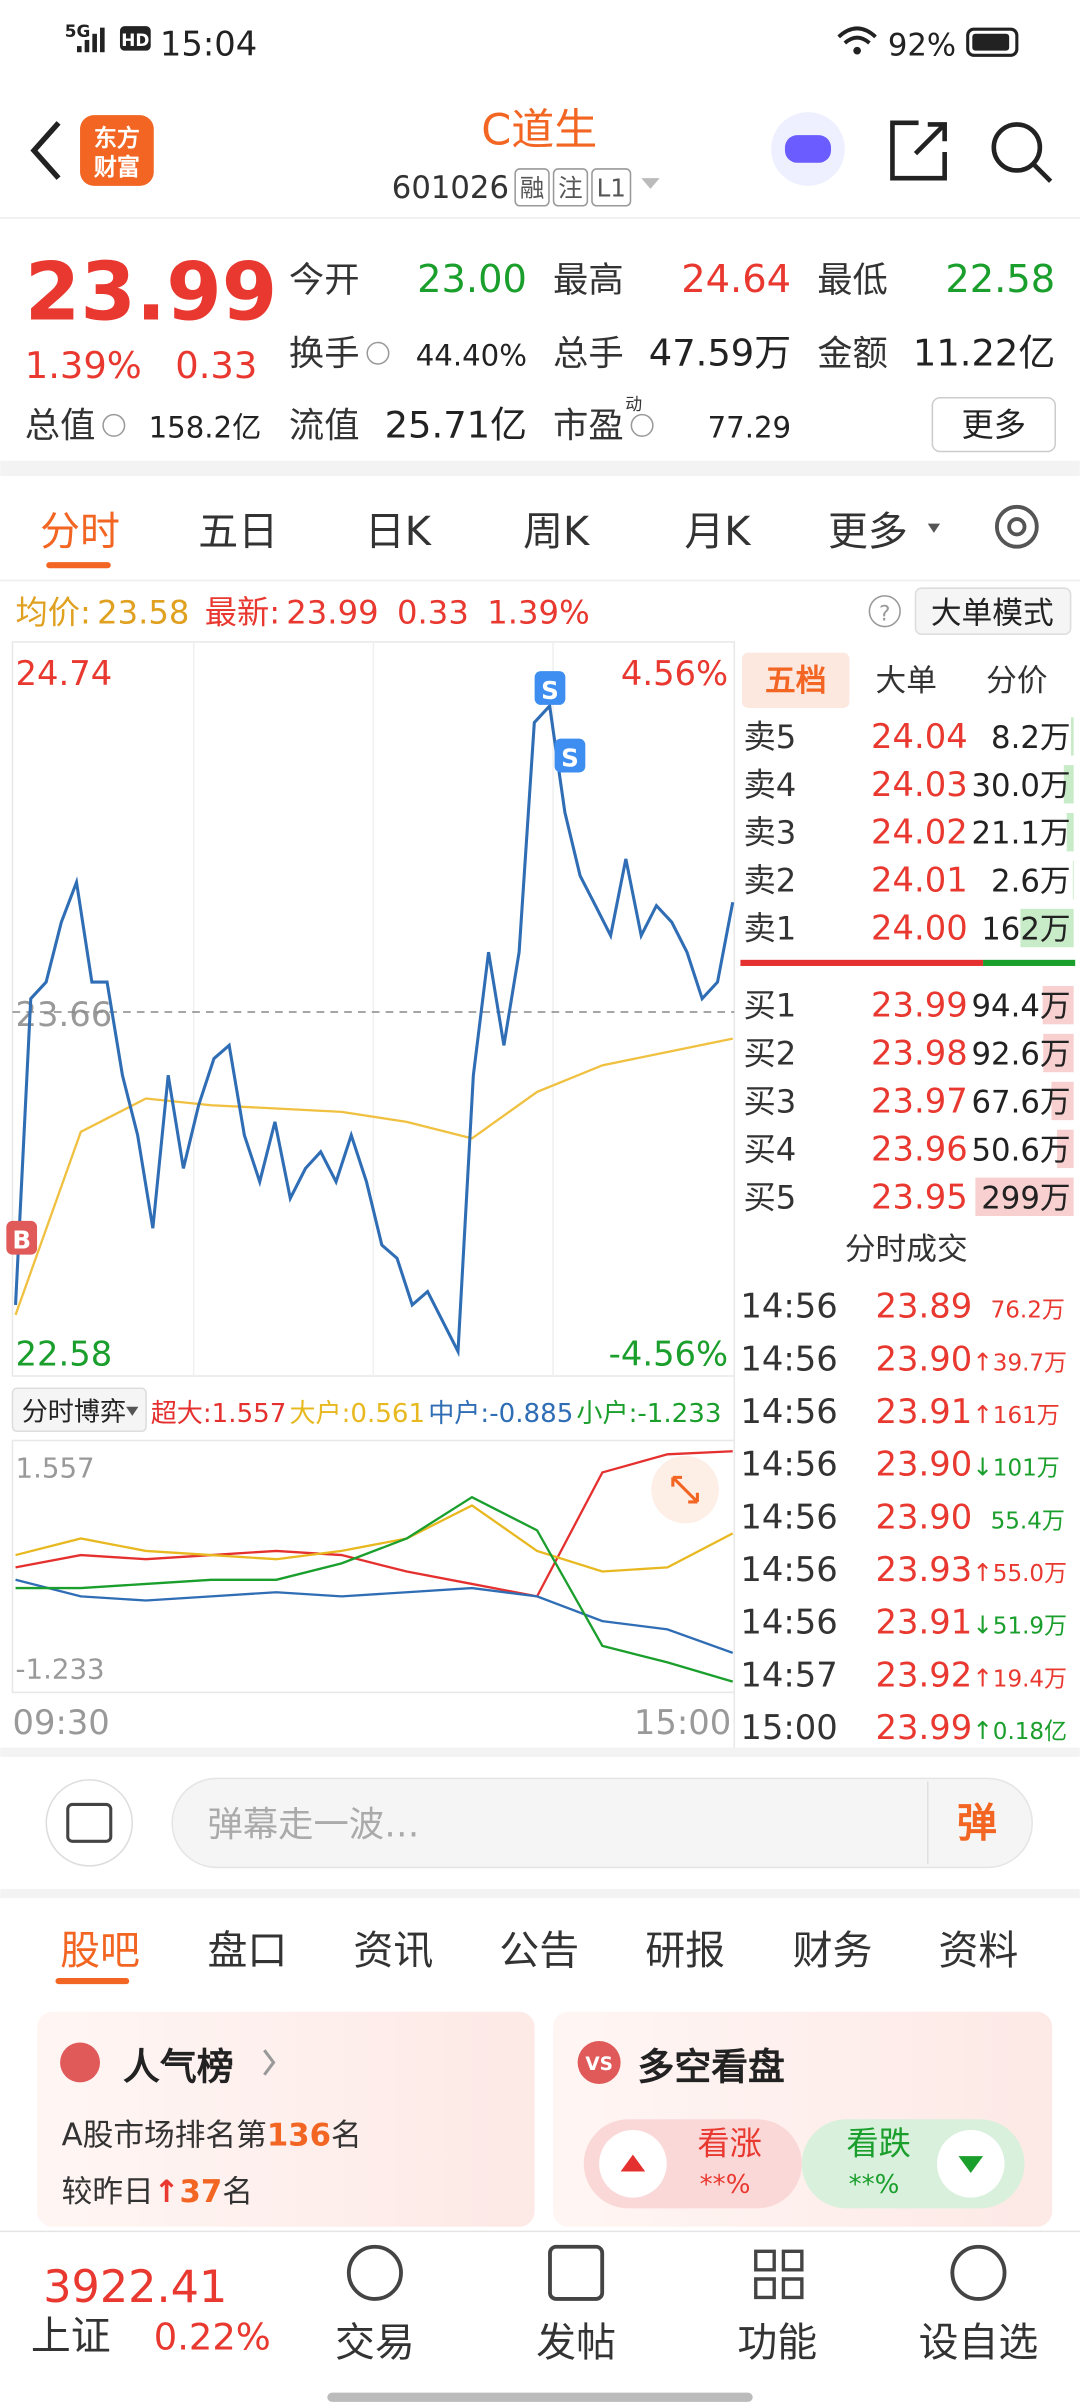  What do you see at coordinates (374, 2272) in the screenshot?
I see `trade-icon` at bounding box center [374, 2272].